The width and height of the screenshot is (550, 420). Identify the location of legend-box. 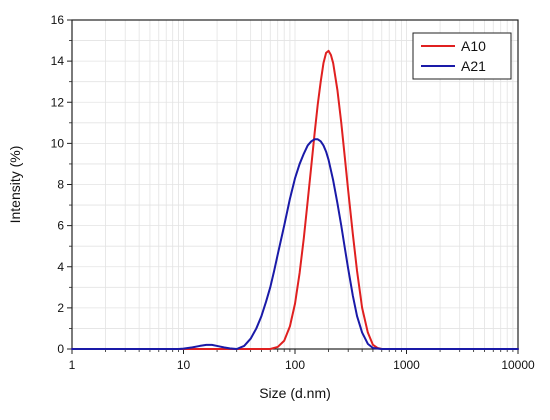
(462, 56).